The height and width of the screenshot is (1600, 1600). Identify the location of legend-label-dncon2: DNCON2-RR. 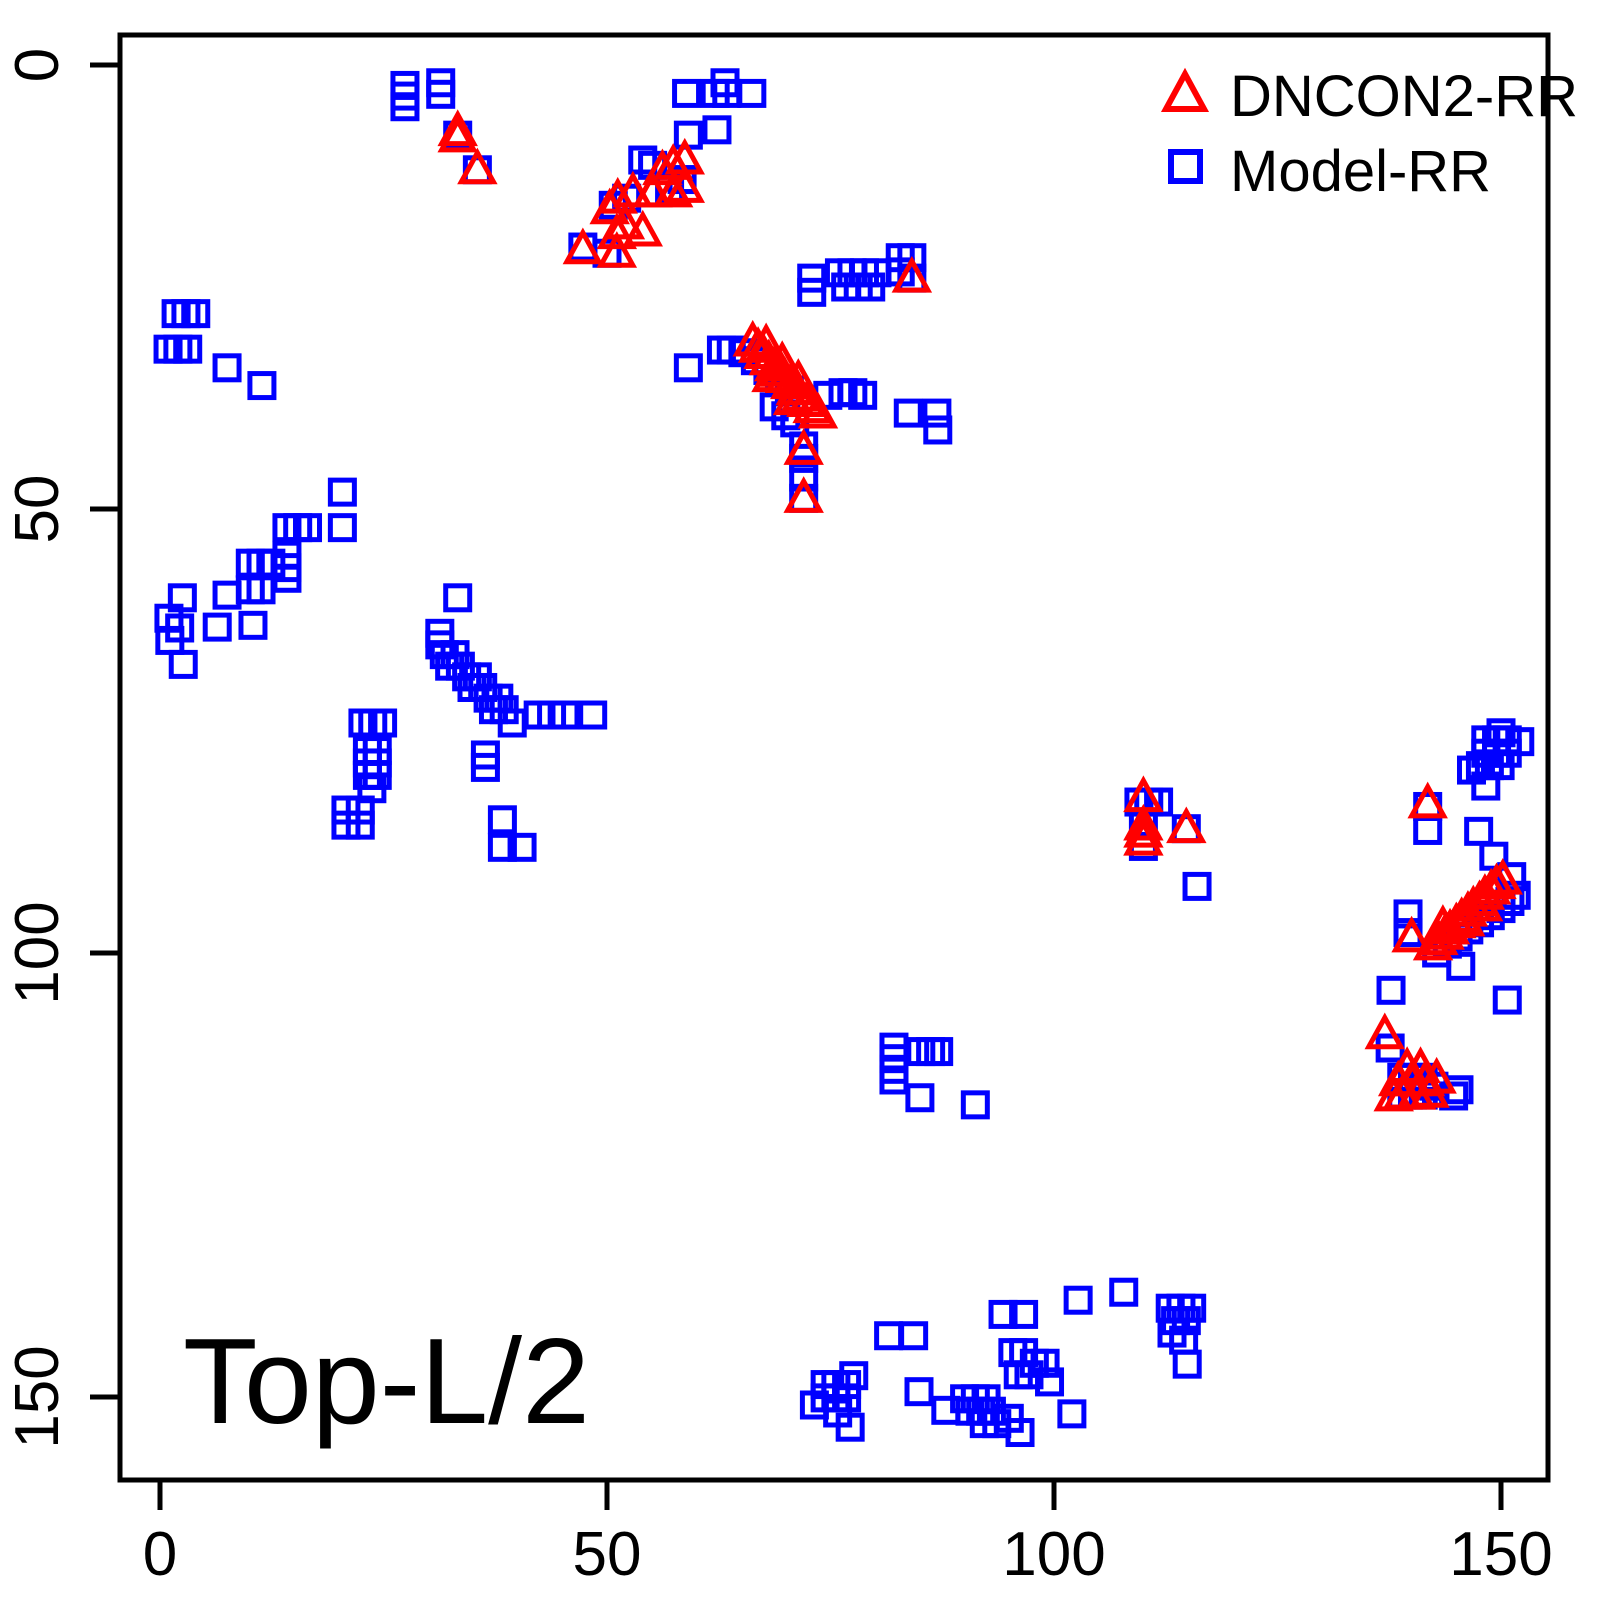
(1404, 96).